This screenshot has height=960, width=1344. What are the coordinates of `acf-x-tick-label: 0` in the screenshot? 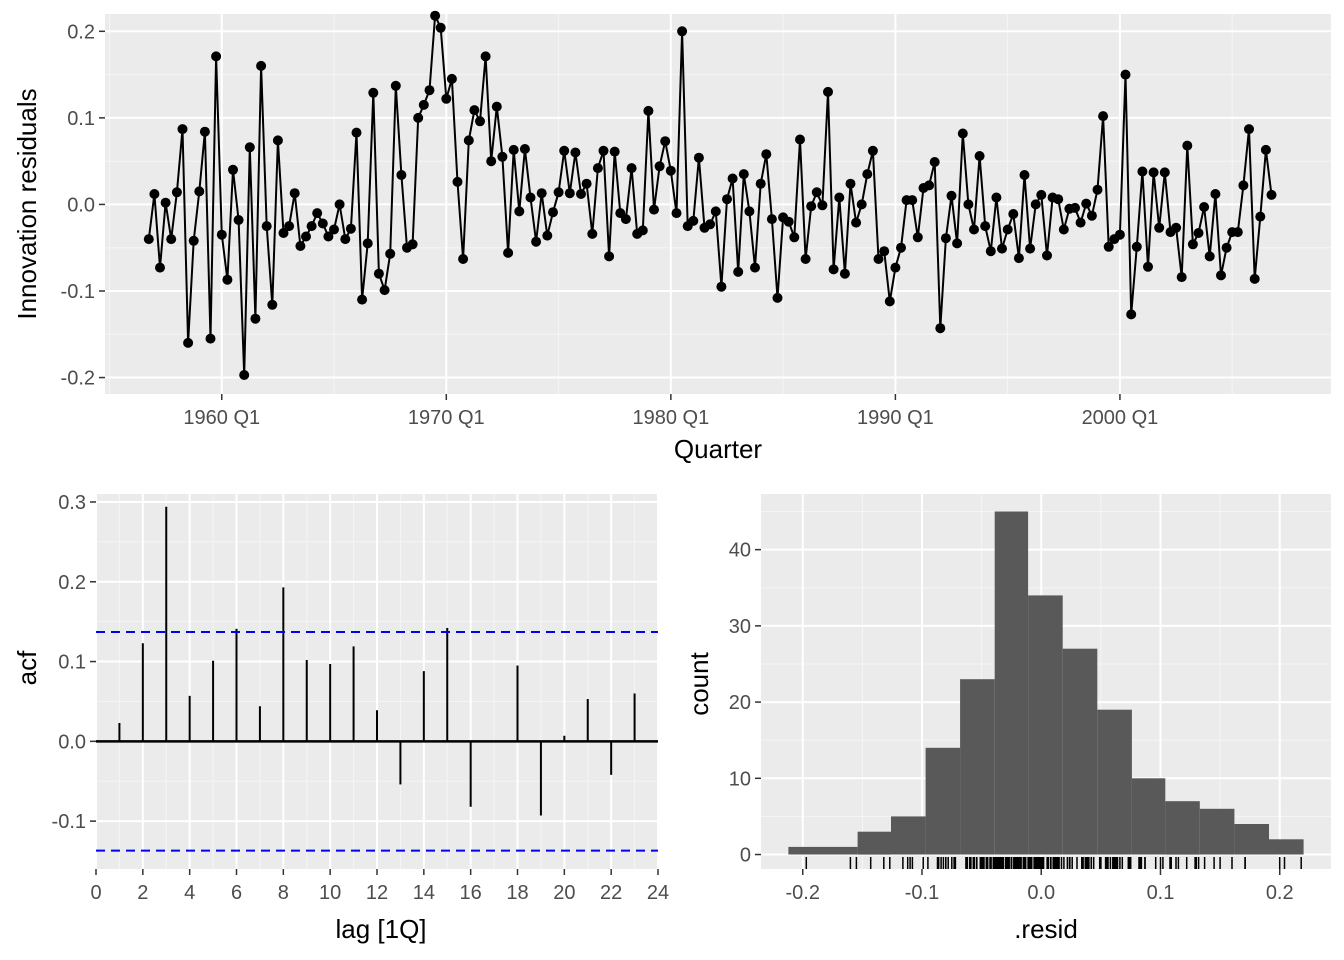 It's located at (95, 893).